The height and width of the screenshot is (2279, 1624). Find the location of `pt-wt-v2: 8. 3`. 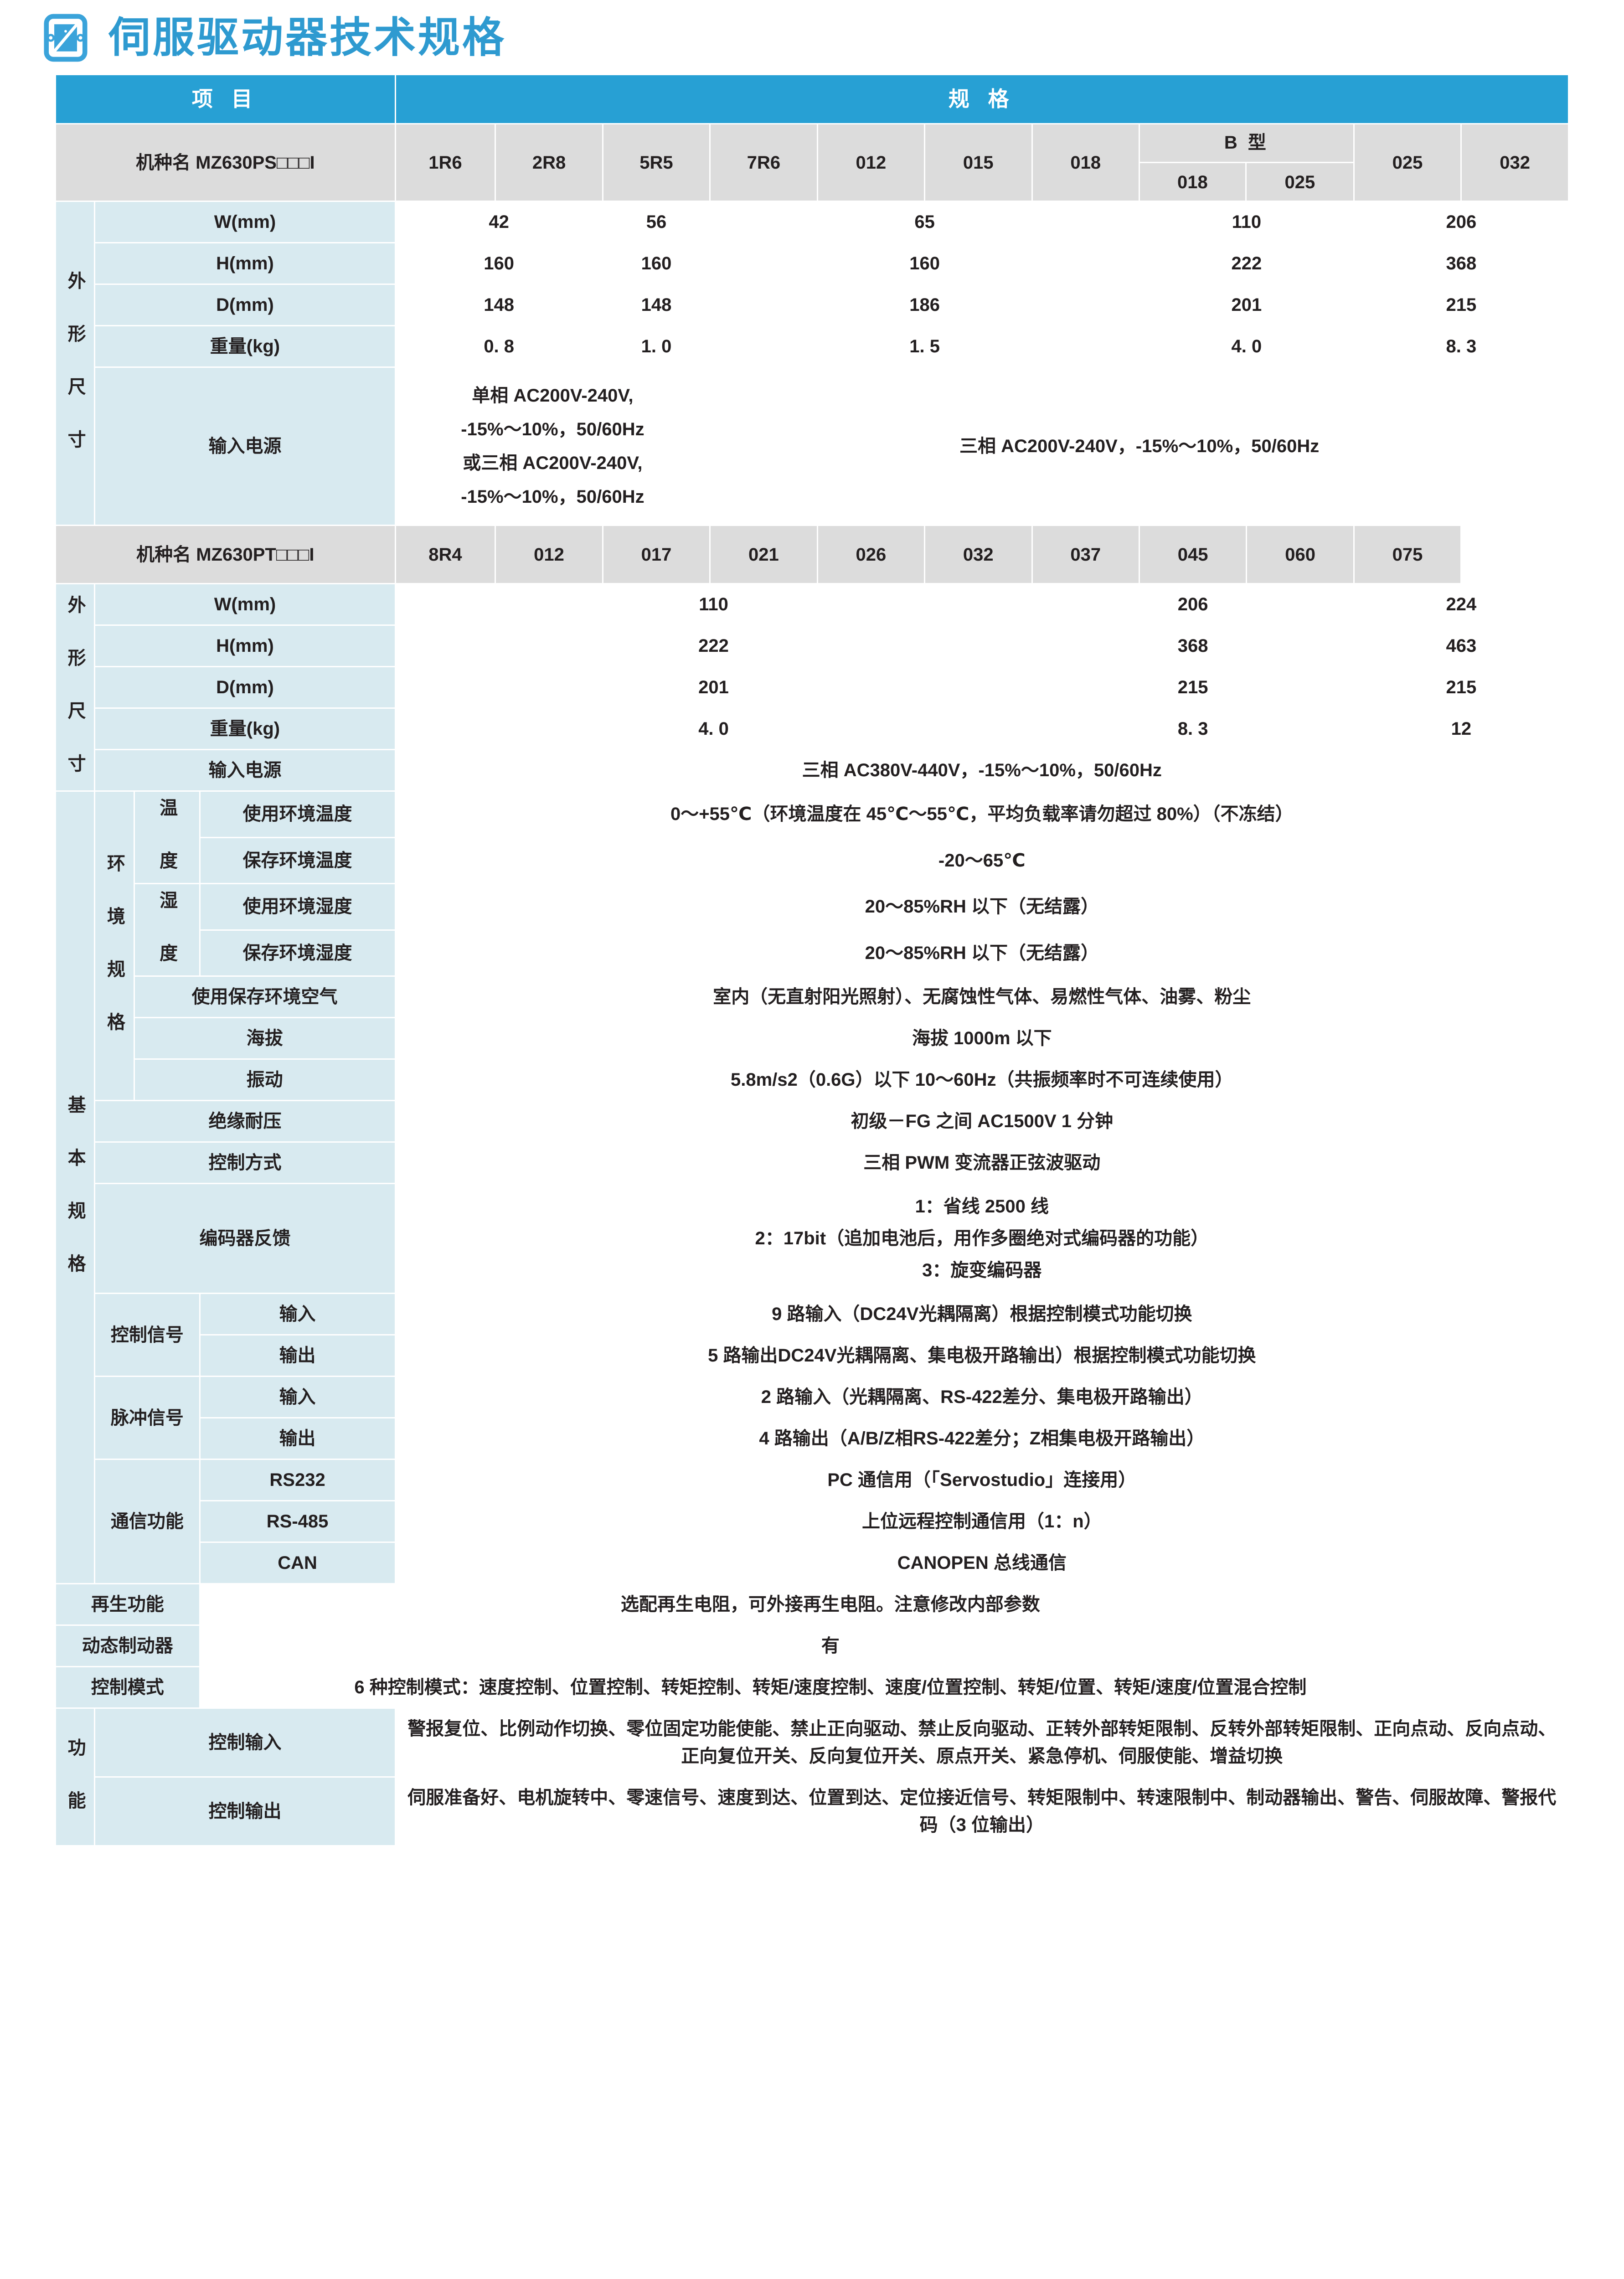

pt-wt-v2: 8. 3 is located at coordinates (1193, 728).